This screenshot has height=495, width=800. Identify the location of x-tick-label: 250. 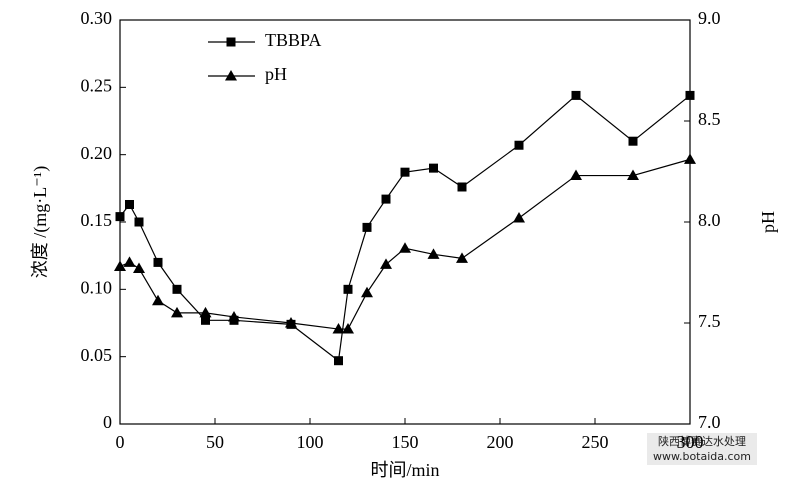
(595, 442).